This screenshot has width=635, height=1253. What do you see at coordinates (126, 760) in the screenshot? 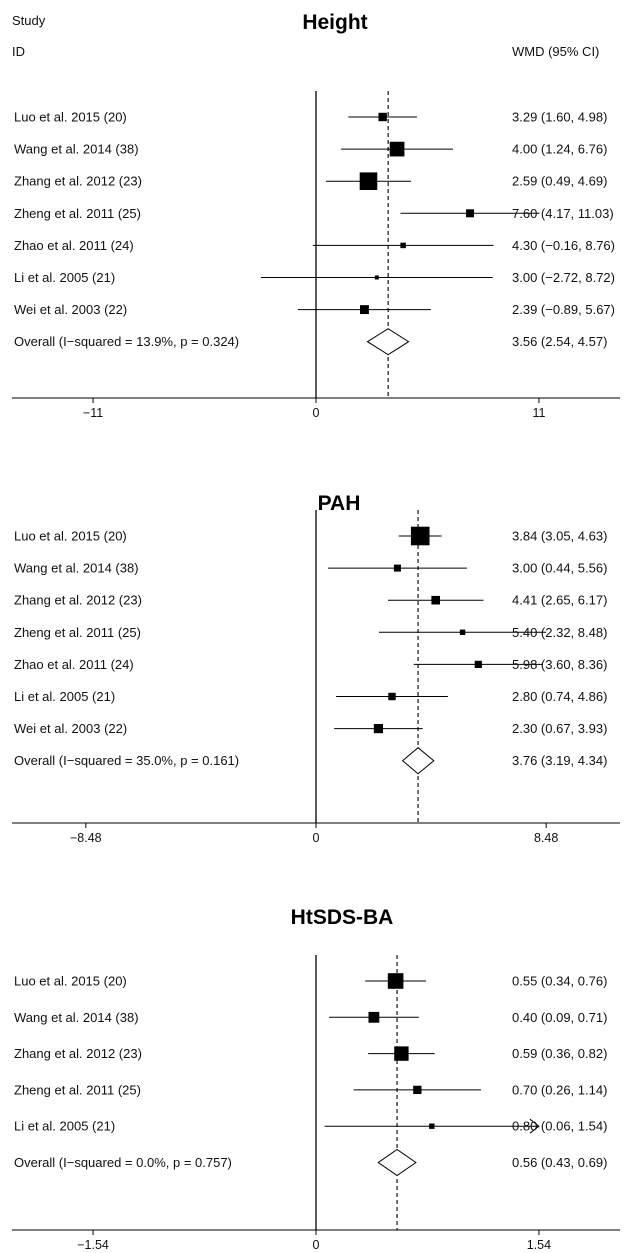
I see `overall-label: Overall (I−squared = 35.0%, p = 0.161)` at bounding box center [126, 760].